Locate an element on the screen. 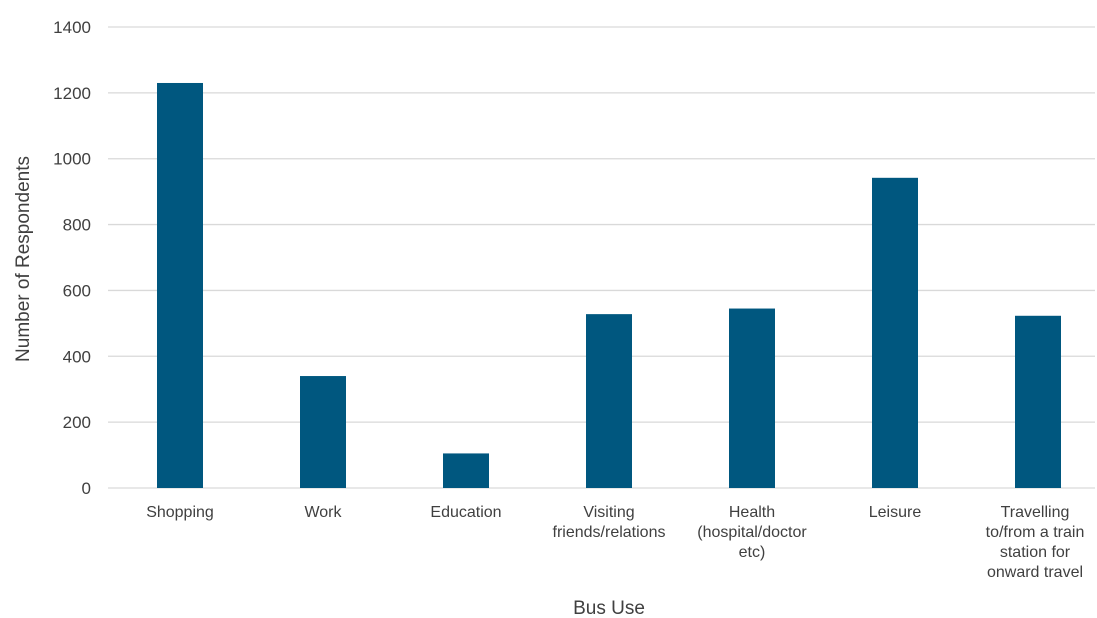  y-axis-title: Number of Respondents is located at coordinates (23, 259).